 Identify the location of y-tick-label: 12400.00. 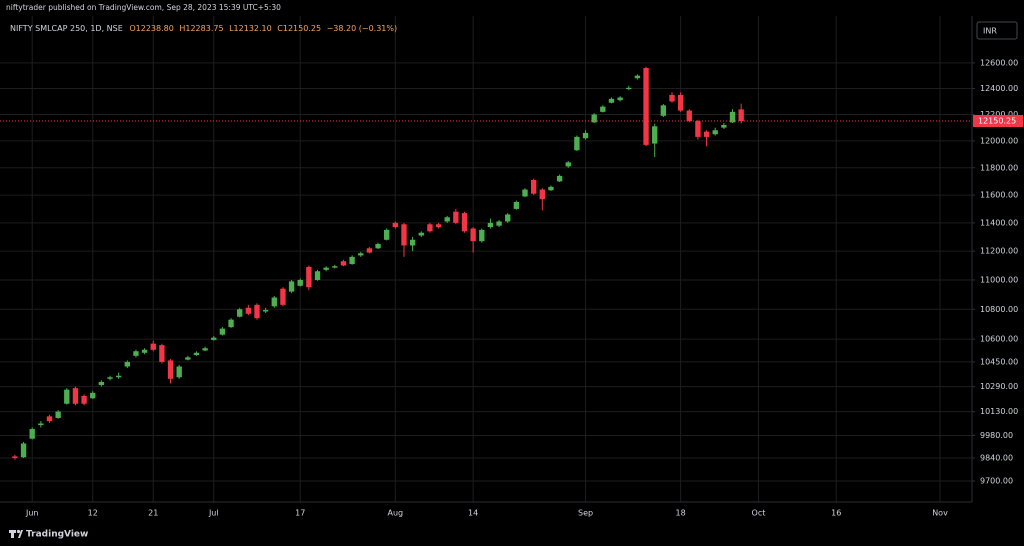
(999, 88).